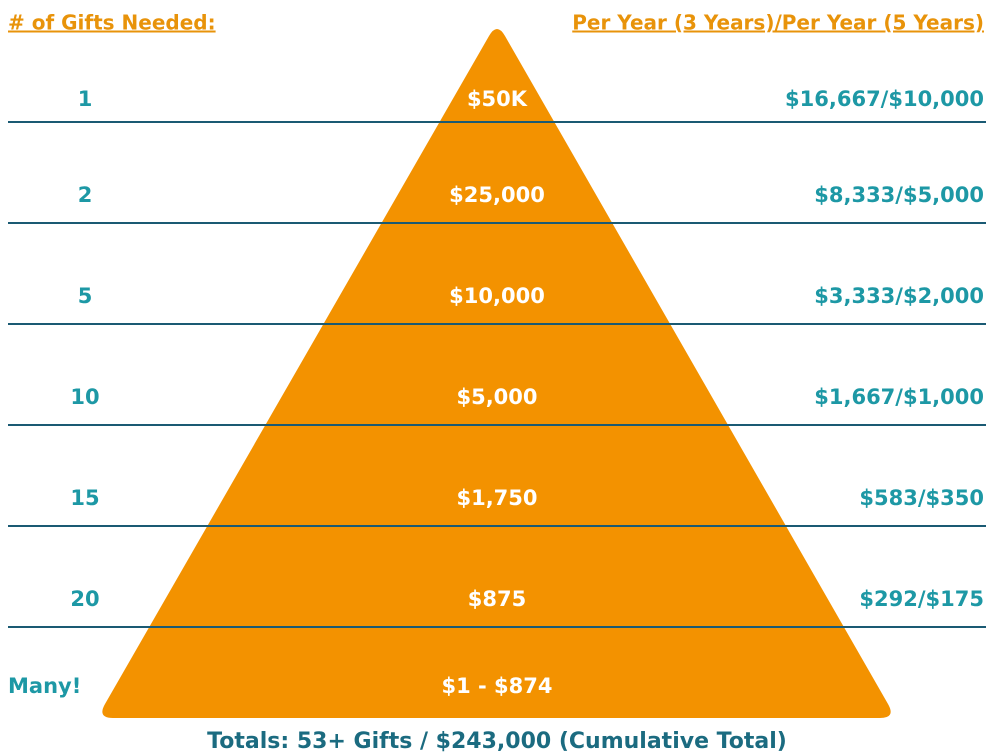 This screenshot has width=986, height=755. Describe the element at coordinates (496, 397) in the screenshot. I see `gift-amount: $5,000` at that location.